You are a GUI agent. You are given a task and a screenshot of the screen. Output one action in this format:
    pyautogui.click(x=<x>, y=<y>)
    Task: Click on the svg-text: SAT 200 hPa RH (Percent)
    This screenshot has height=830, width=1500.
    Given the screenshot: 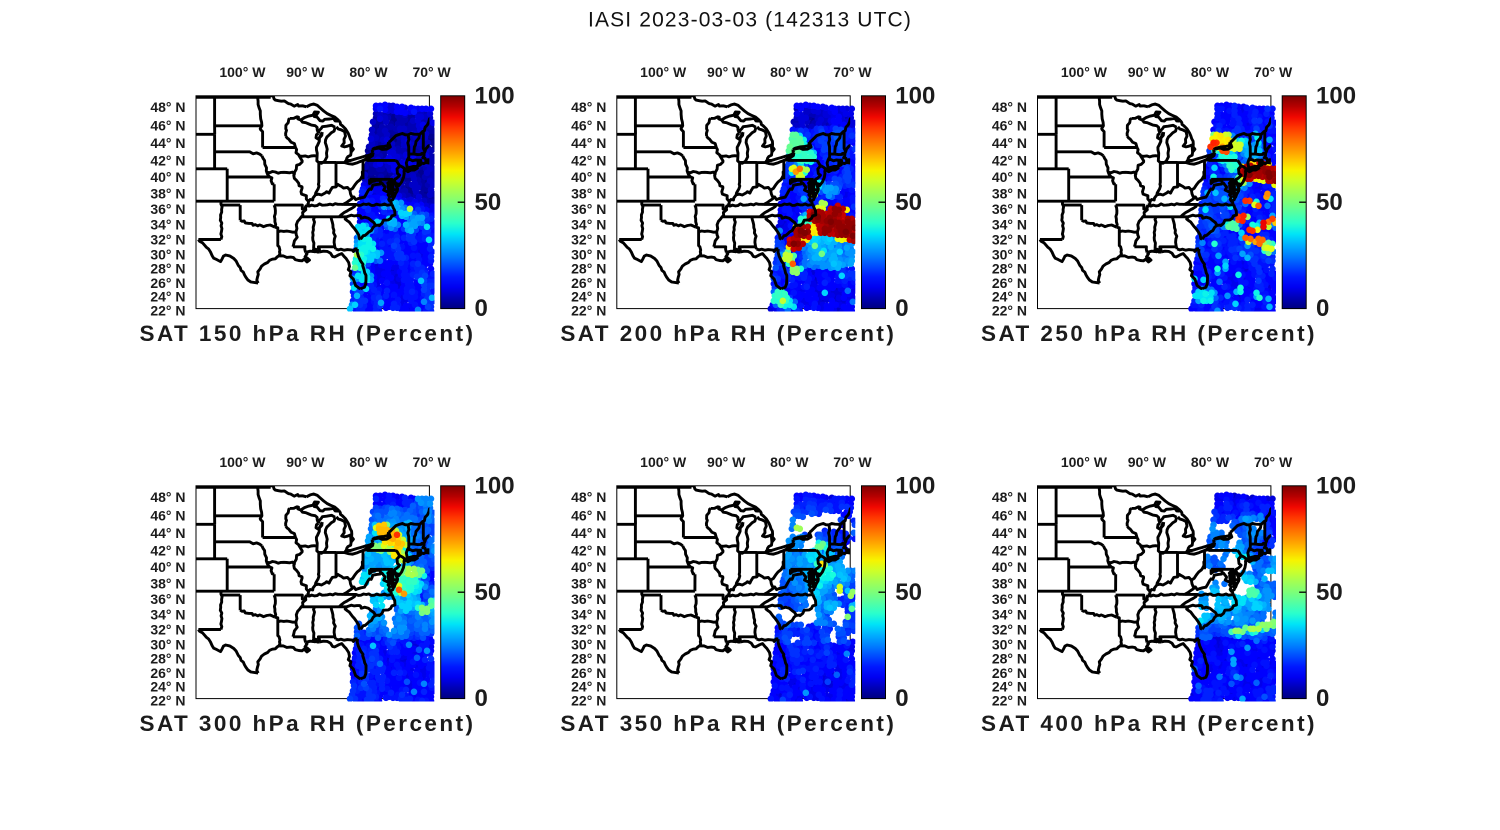 What is the action you would take?
    pyautogui.click(x=728, y=333)
    